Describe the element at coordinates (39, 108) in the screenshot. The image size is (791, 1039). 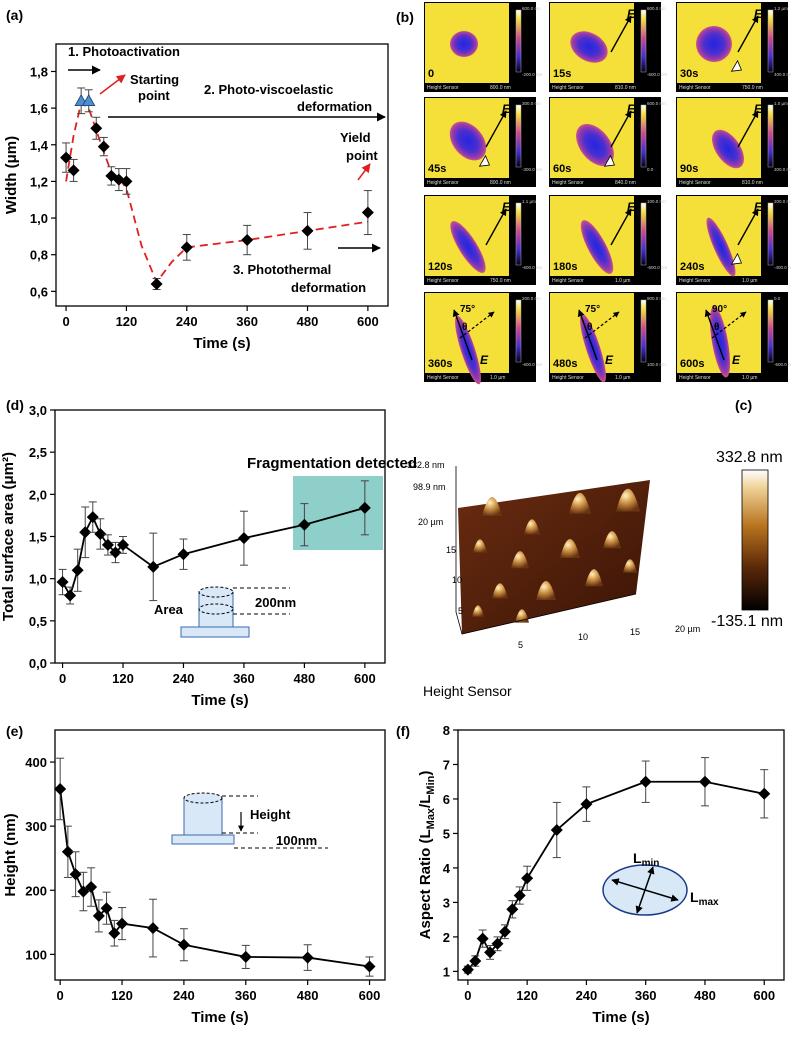
I see `chart-a-ytick-label: 1,6` at that location.